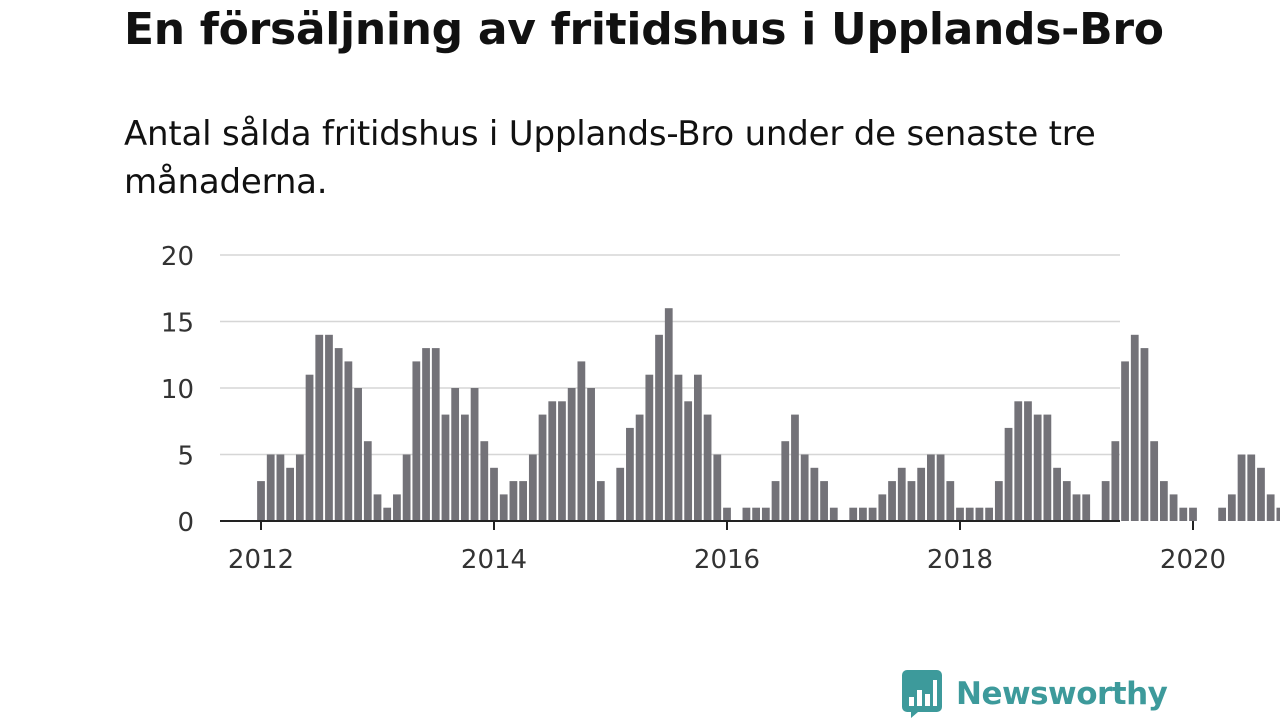 The image size is (1280, 720). What do you see at coordinates (177, 257) in the screenshot?
I see `y-tick-label: 20` at bounding box center [177, 257].